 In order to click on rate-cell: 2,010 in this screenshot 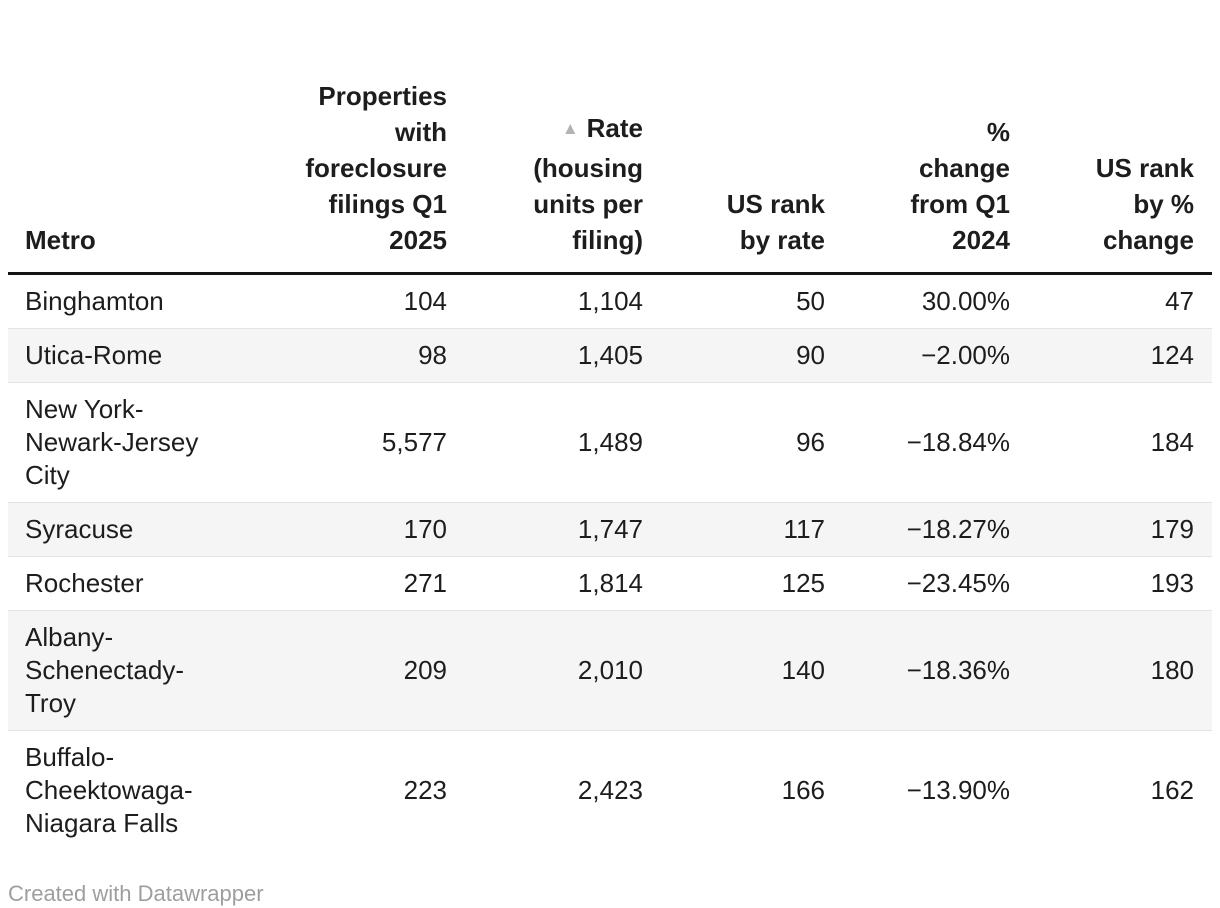, I will do `click(610, 670)`.